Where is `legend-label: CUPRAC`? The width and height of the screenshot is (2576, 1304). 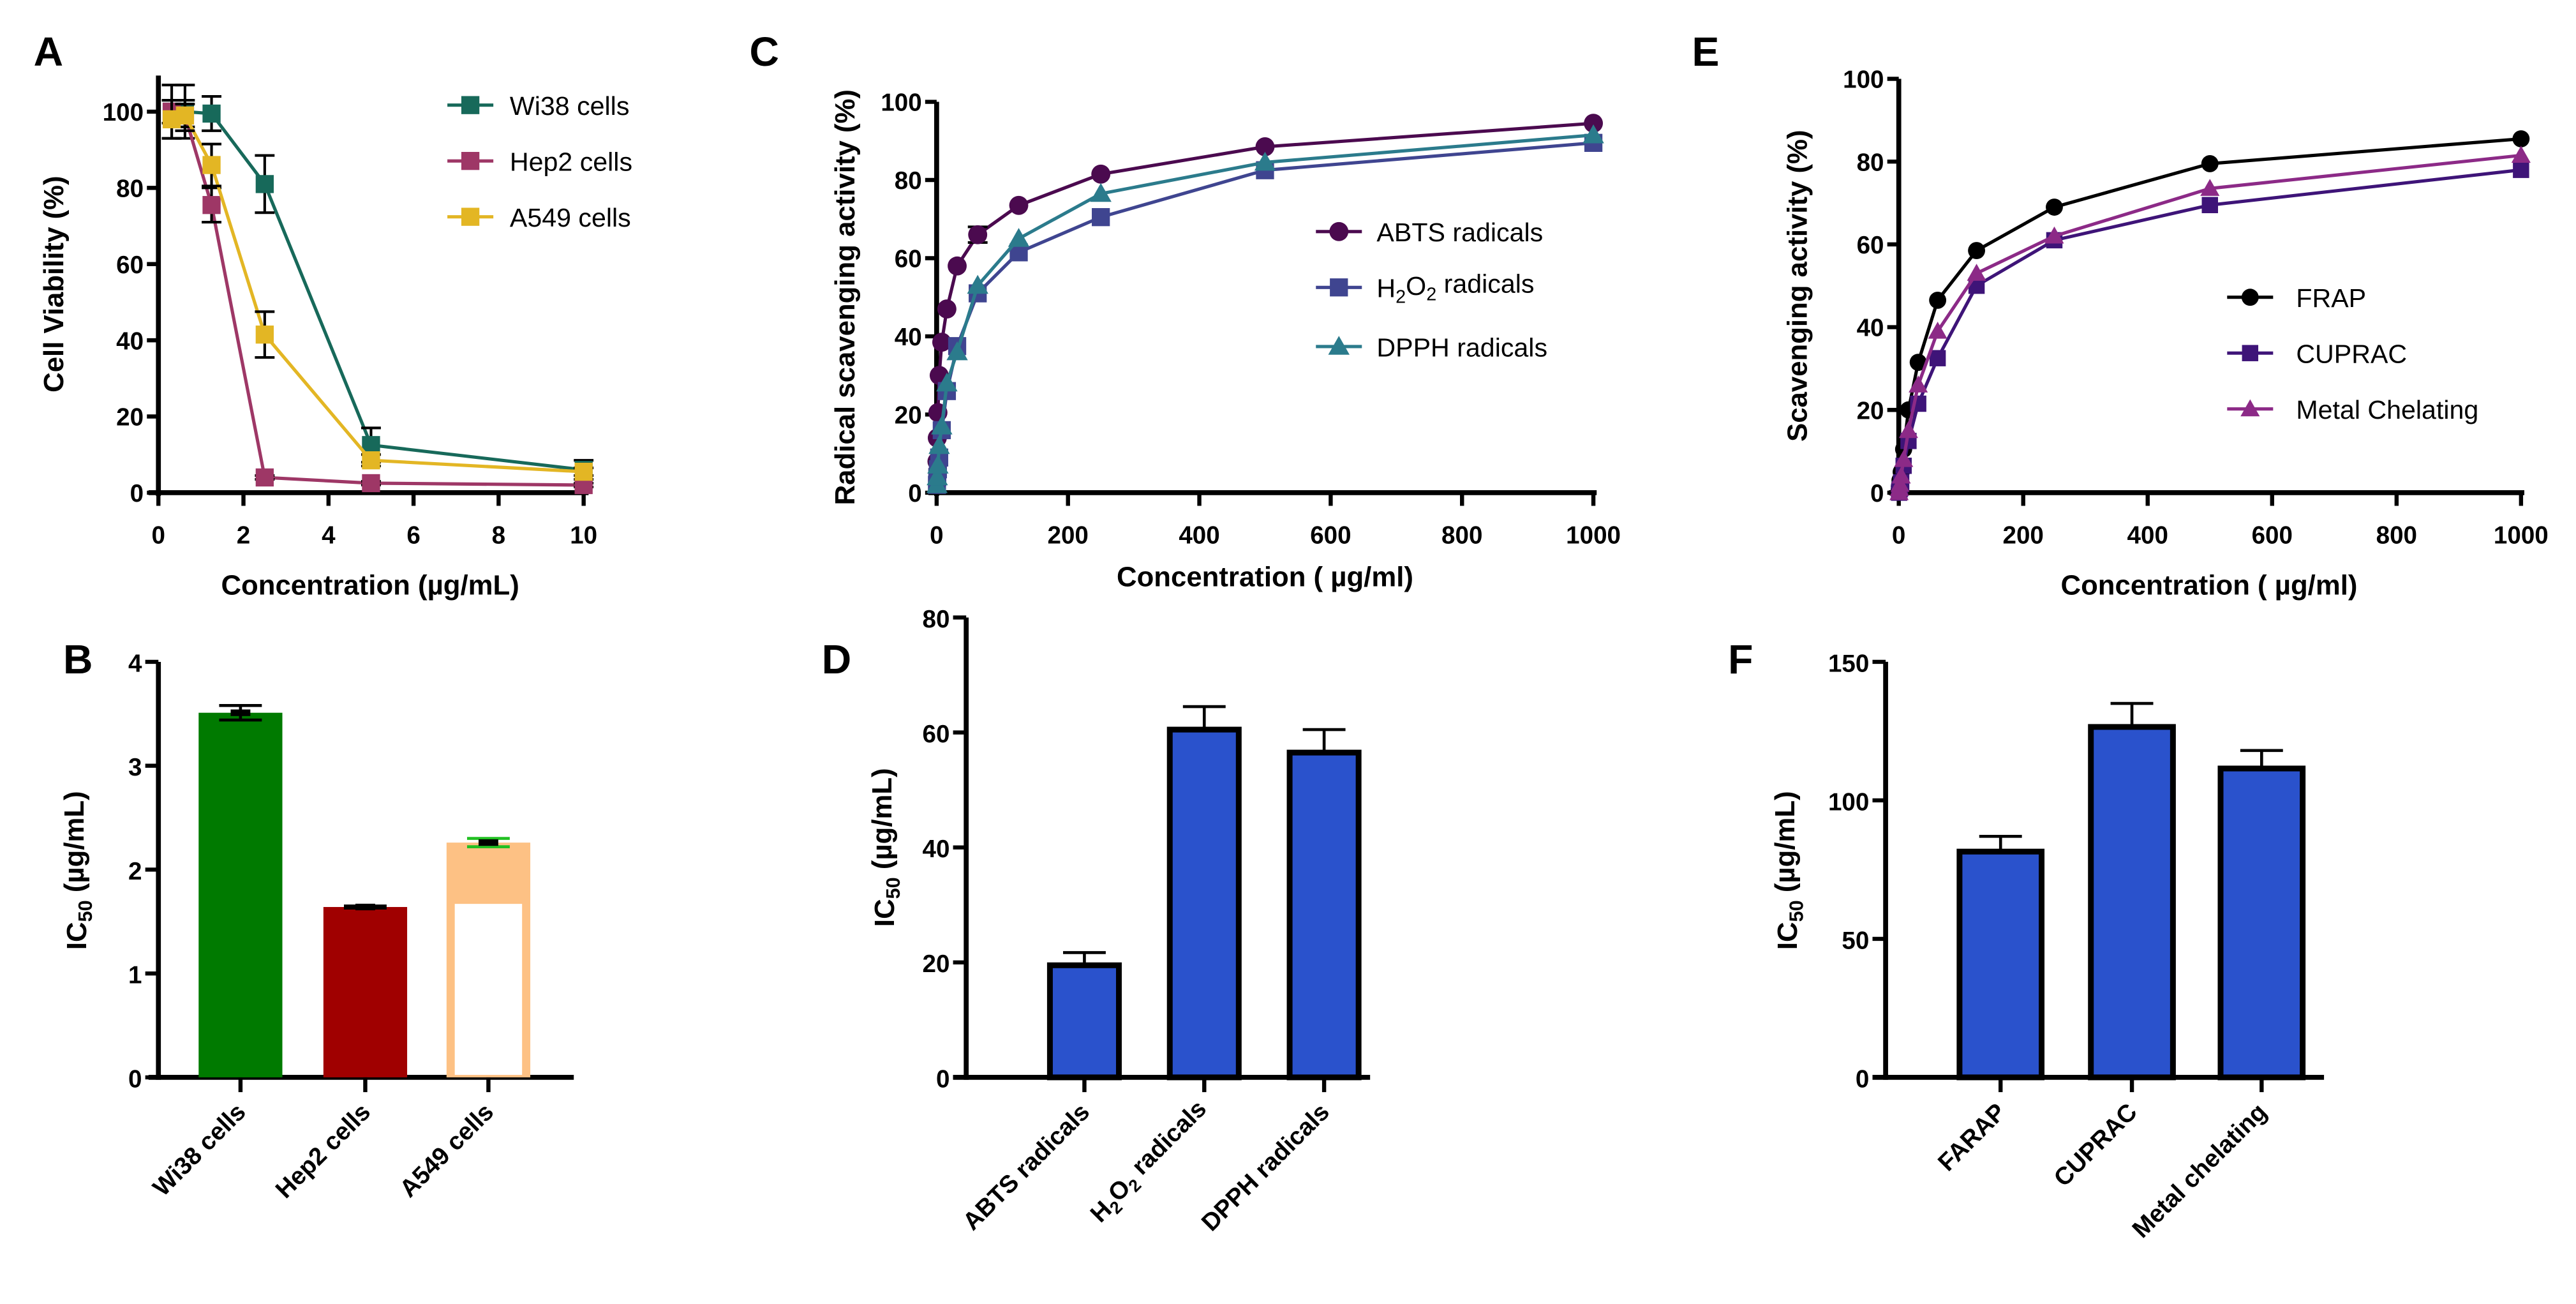
legend-label: CUPRAC is located at coordinates (2351, 354).